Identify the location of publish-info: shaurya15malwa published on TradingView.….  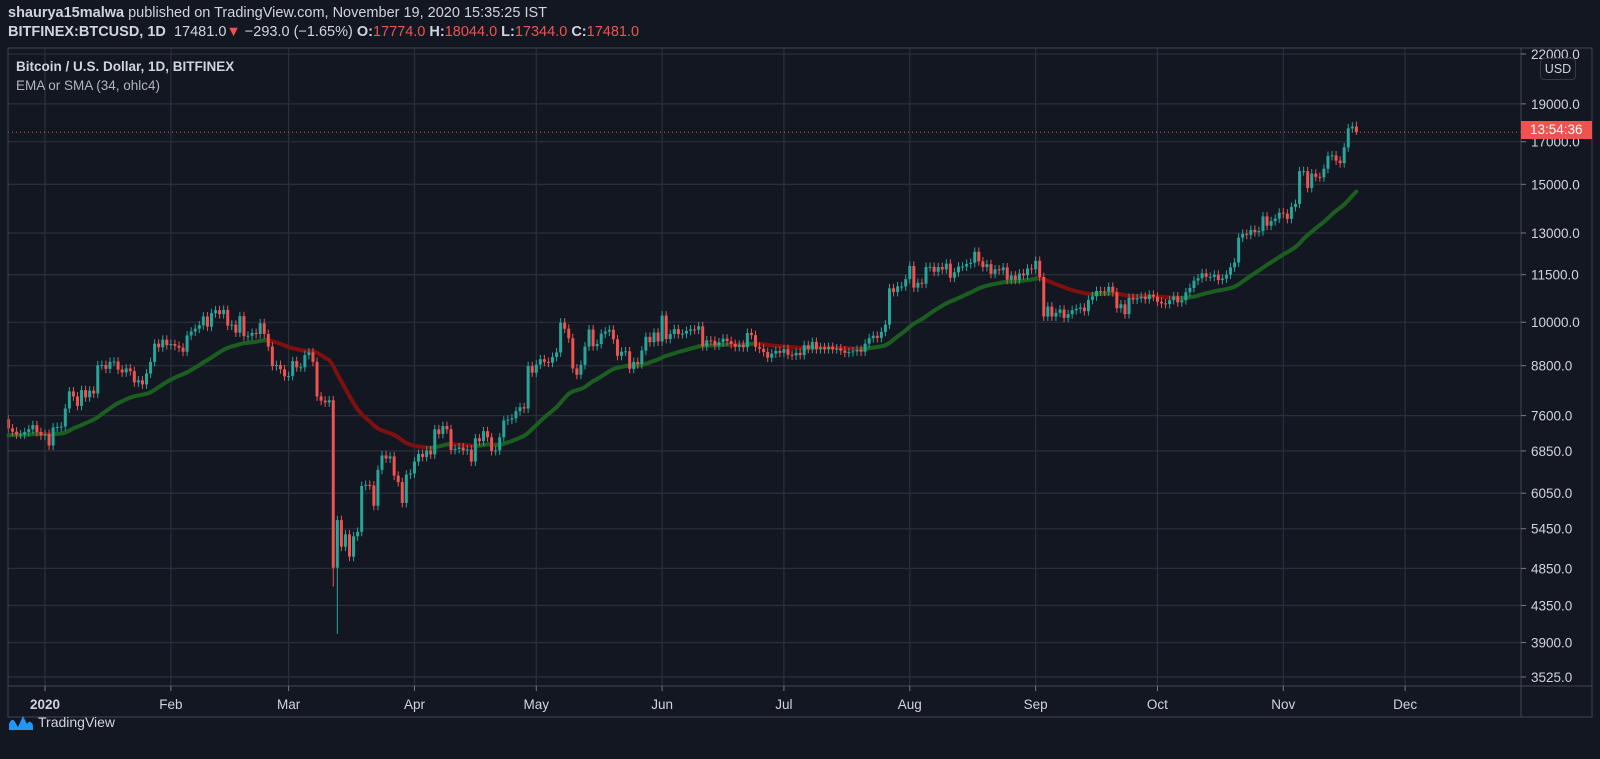
(277, 13).